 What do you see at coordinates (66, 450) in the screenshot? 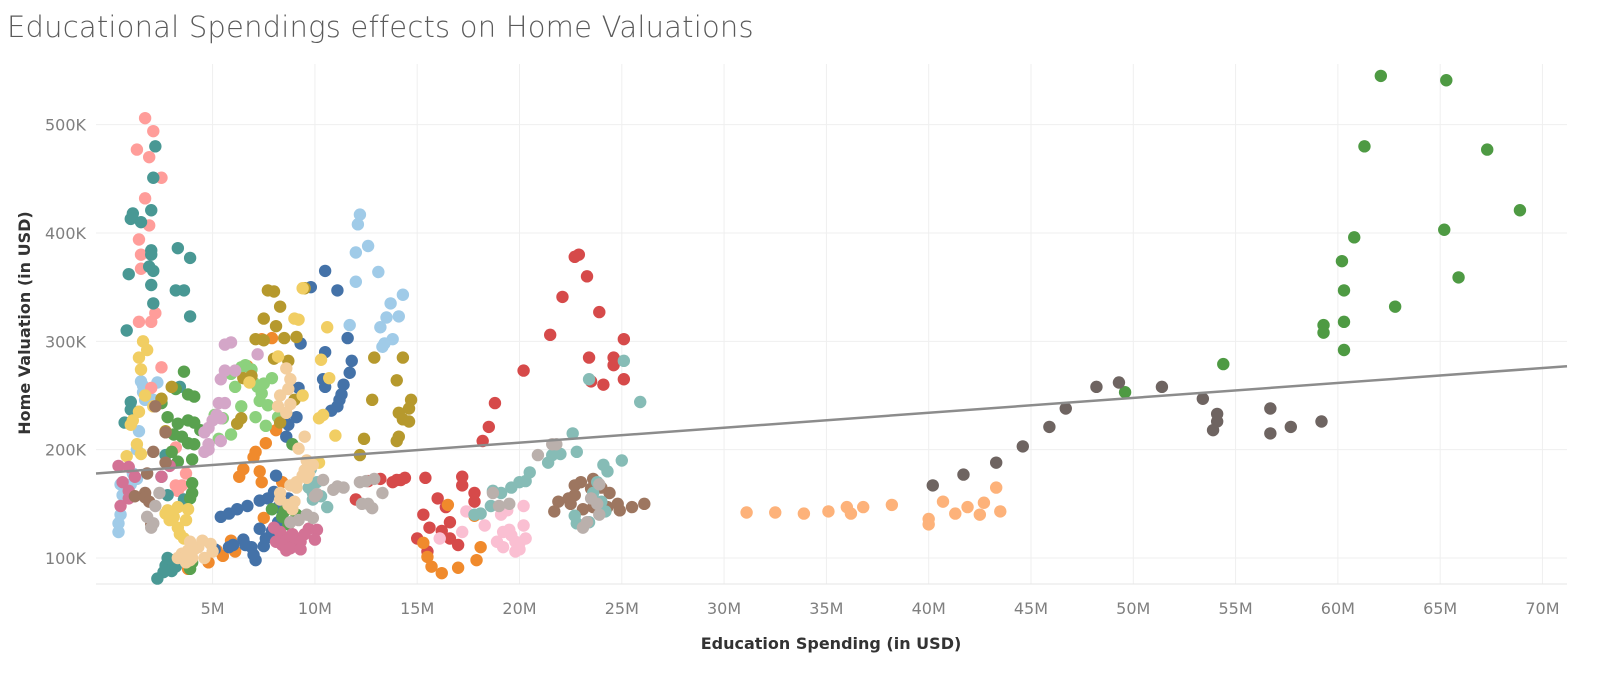
I see `y-tick-label: 200K` at bounding box center [66, 450].